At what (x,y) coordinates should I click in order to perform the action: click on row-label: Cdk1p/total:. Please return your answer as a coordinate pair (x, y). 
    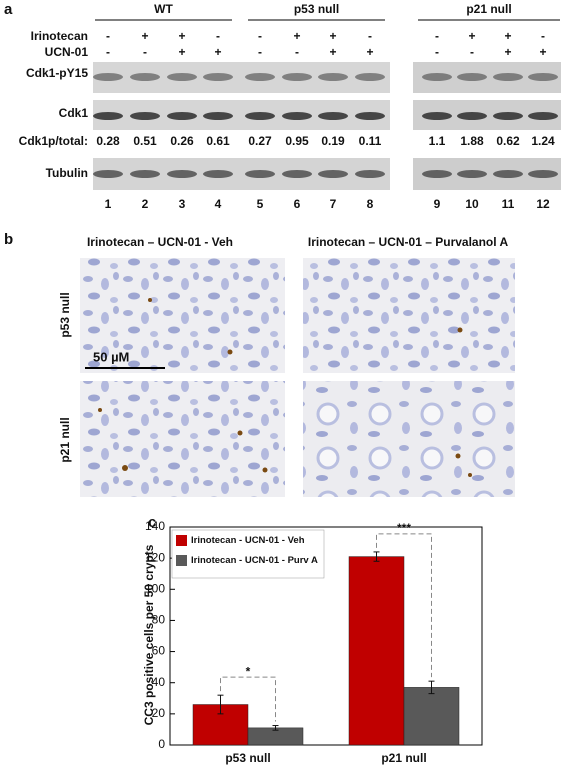
    Looking at the image, I should click on (53, 141).